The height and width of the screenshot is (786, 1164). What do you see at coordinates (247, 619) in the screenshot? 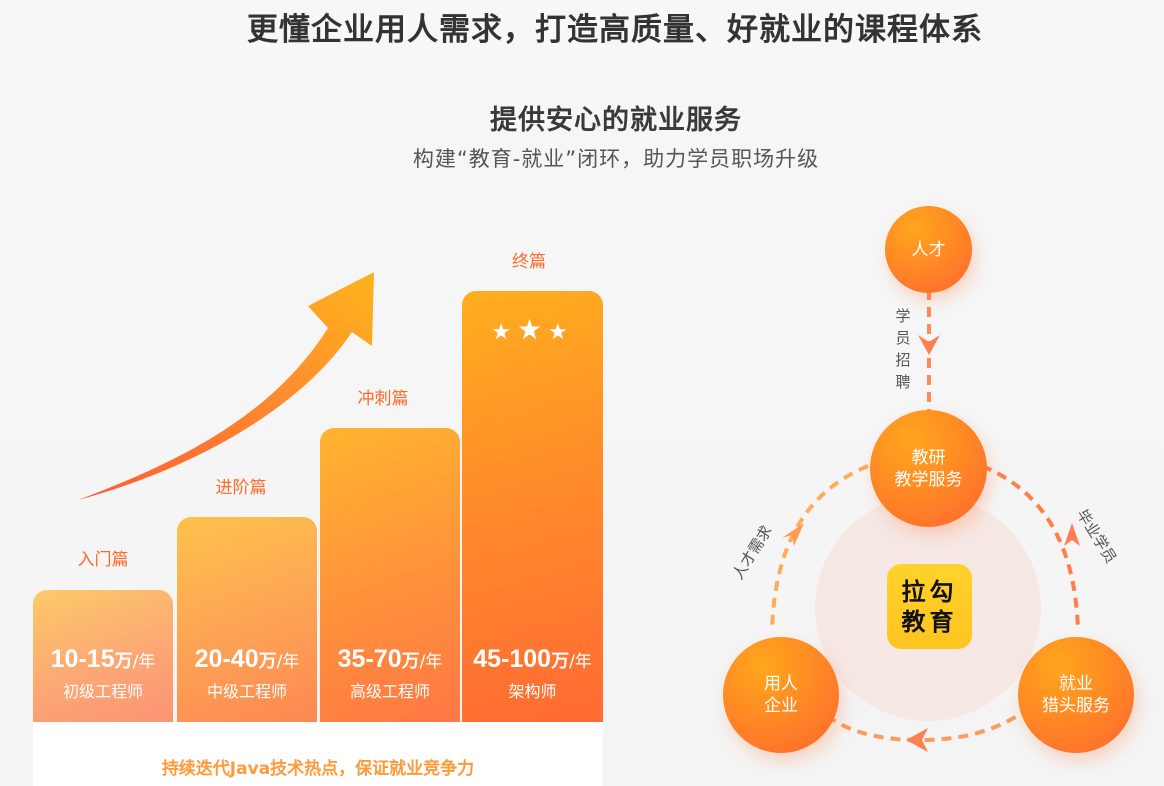
I see `stage-bar-advanced: 20-40万/年 中级工程师` at bounding box center [247, 619].